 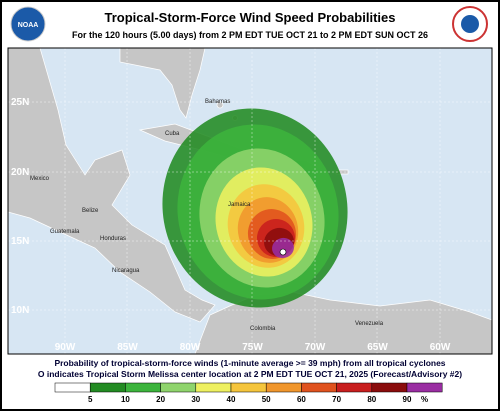 I want to click on place-label: Belize, so click(x=90, y=211).